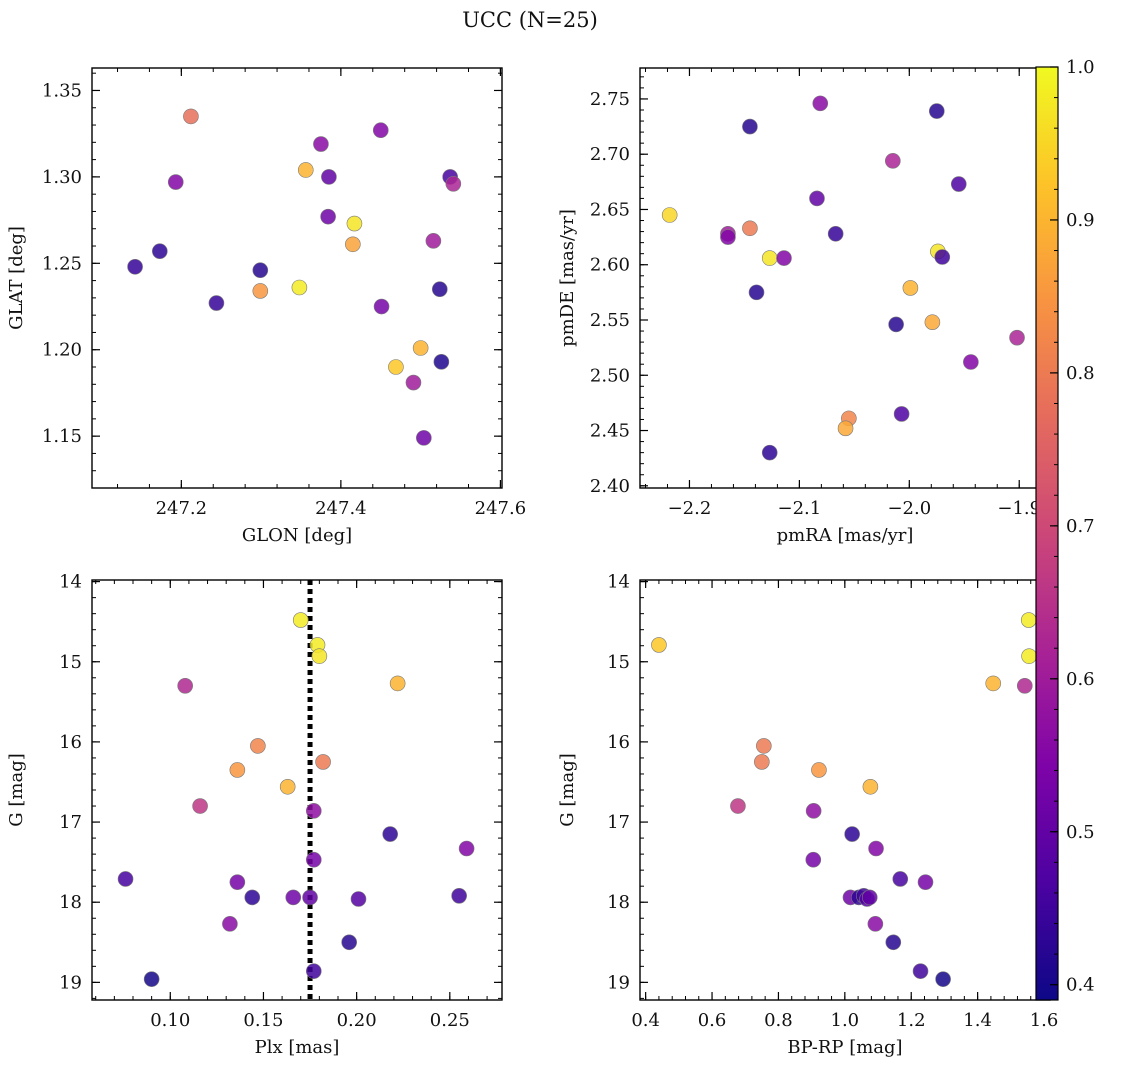 The image size is (1136, 1067). Describe the element at coordinates (530, 20) in the screenshot. I see `figure-title: UCC (N=25)` at that location.